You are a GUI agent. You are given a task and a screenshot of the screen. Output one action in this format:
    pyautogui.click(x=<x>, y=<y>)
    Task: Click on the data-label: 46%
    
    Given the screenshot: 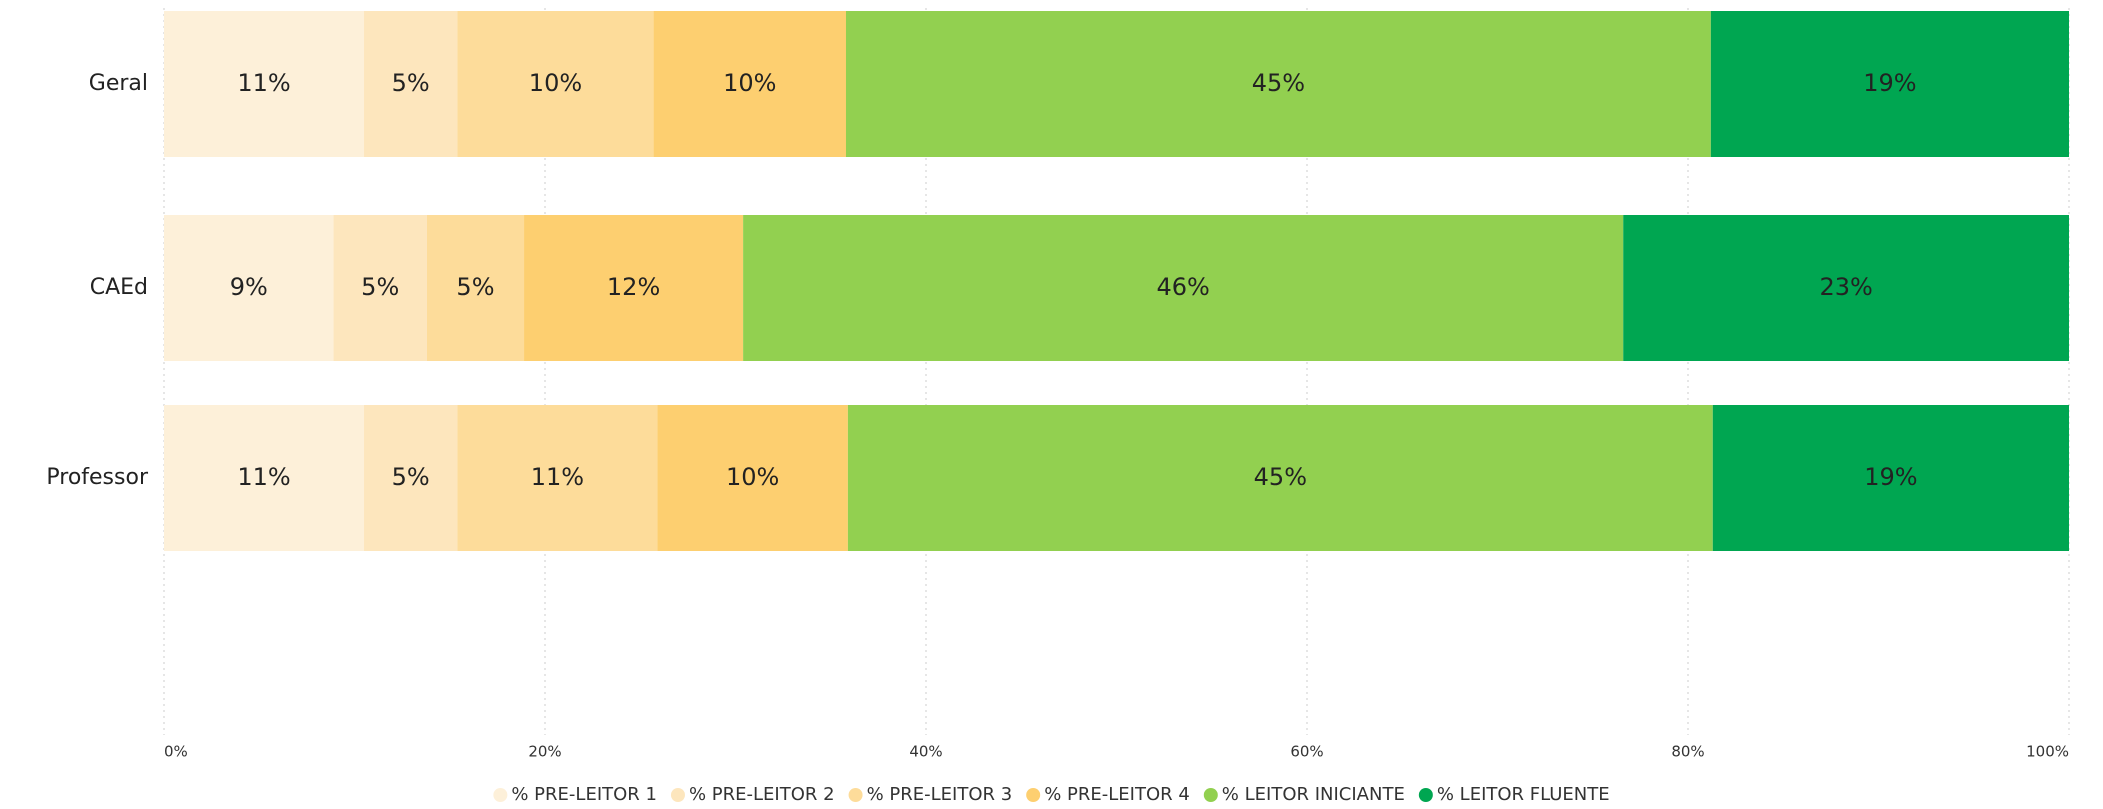 What is the action you would take?
    pyautogui.click(x=1183, y=287)
    